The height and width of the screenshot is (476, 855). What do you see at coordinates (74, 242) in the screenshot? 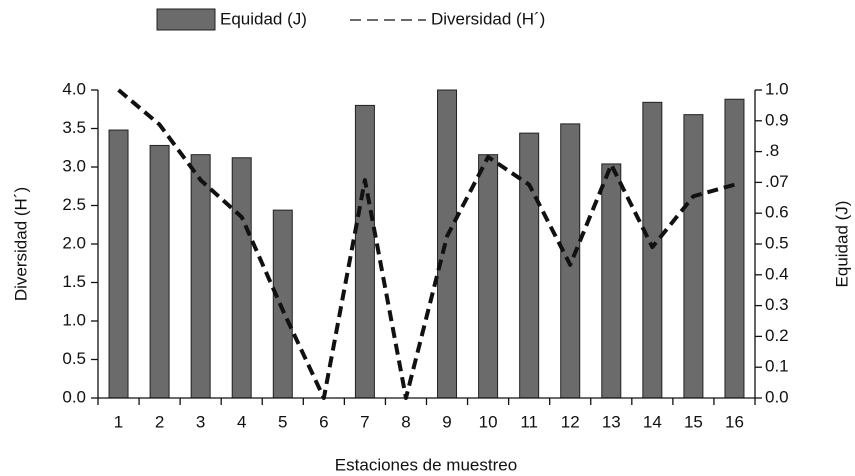
I see `y-tick-label: 2.0` at bounding box center [74, 242].